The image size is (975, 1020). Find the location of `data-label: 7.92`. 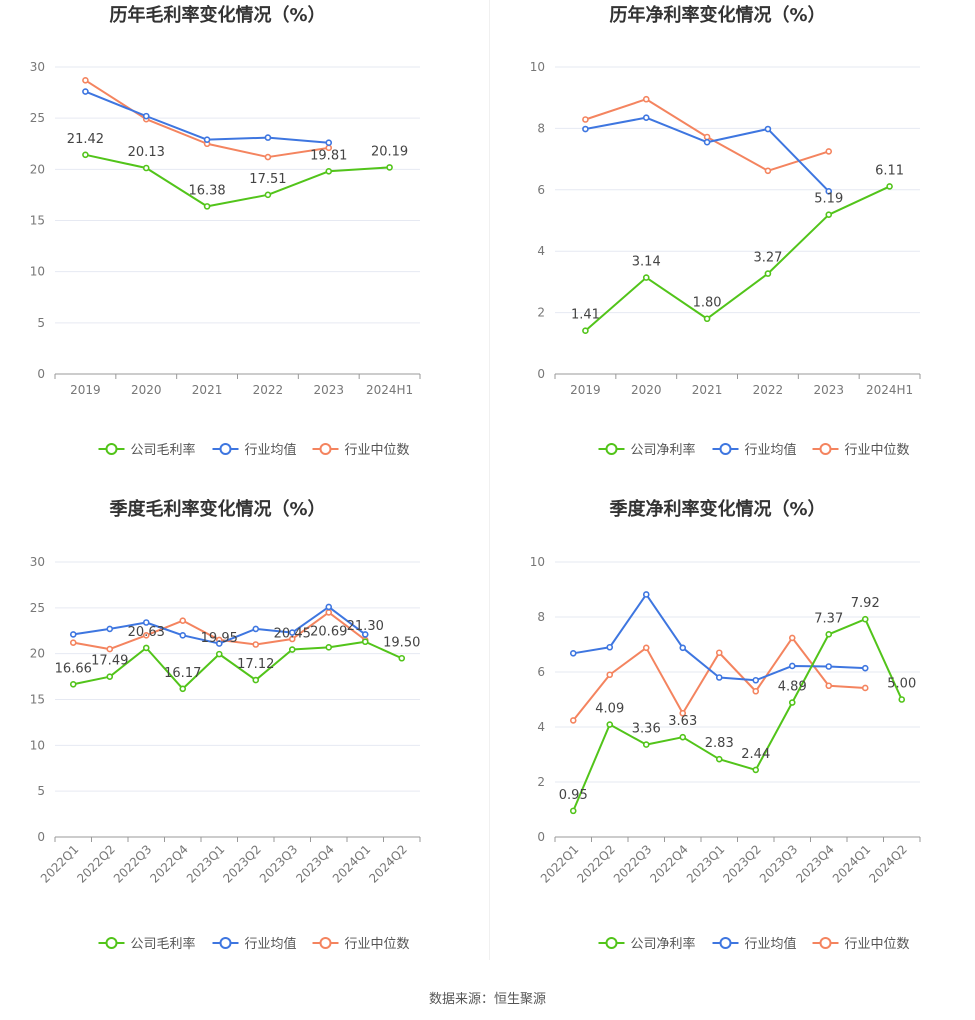

data-label: 7.92 is located at coordinates (865, 603).